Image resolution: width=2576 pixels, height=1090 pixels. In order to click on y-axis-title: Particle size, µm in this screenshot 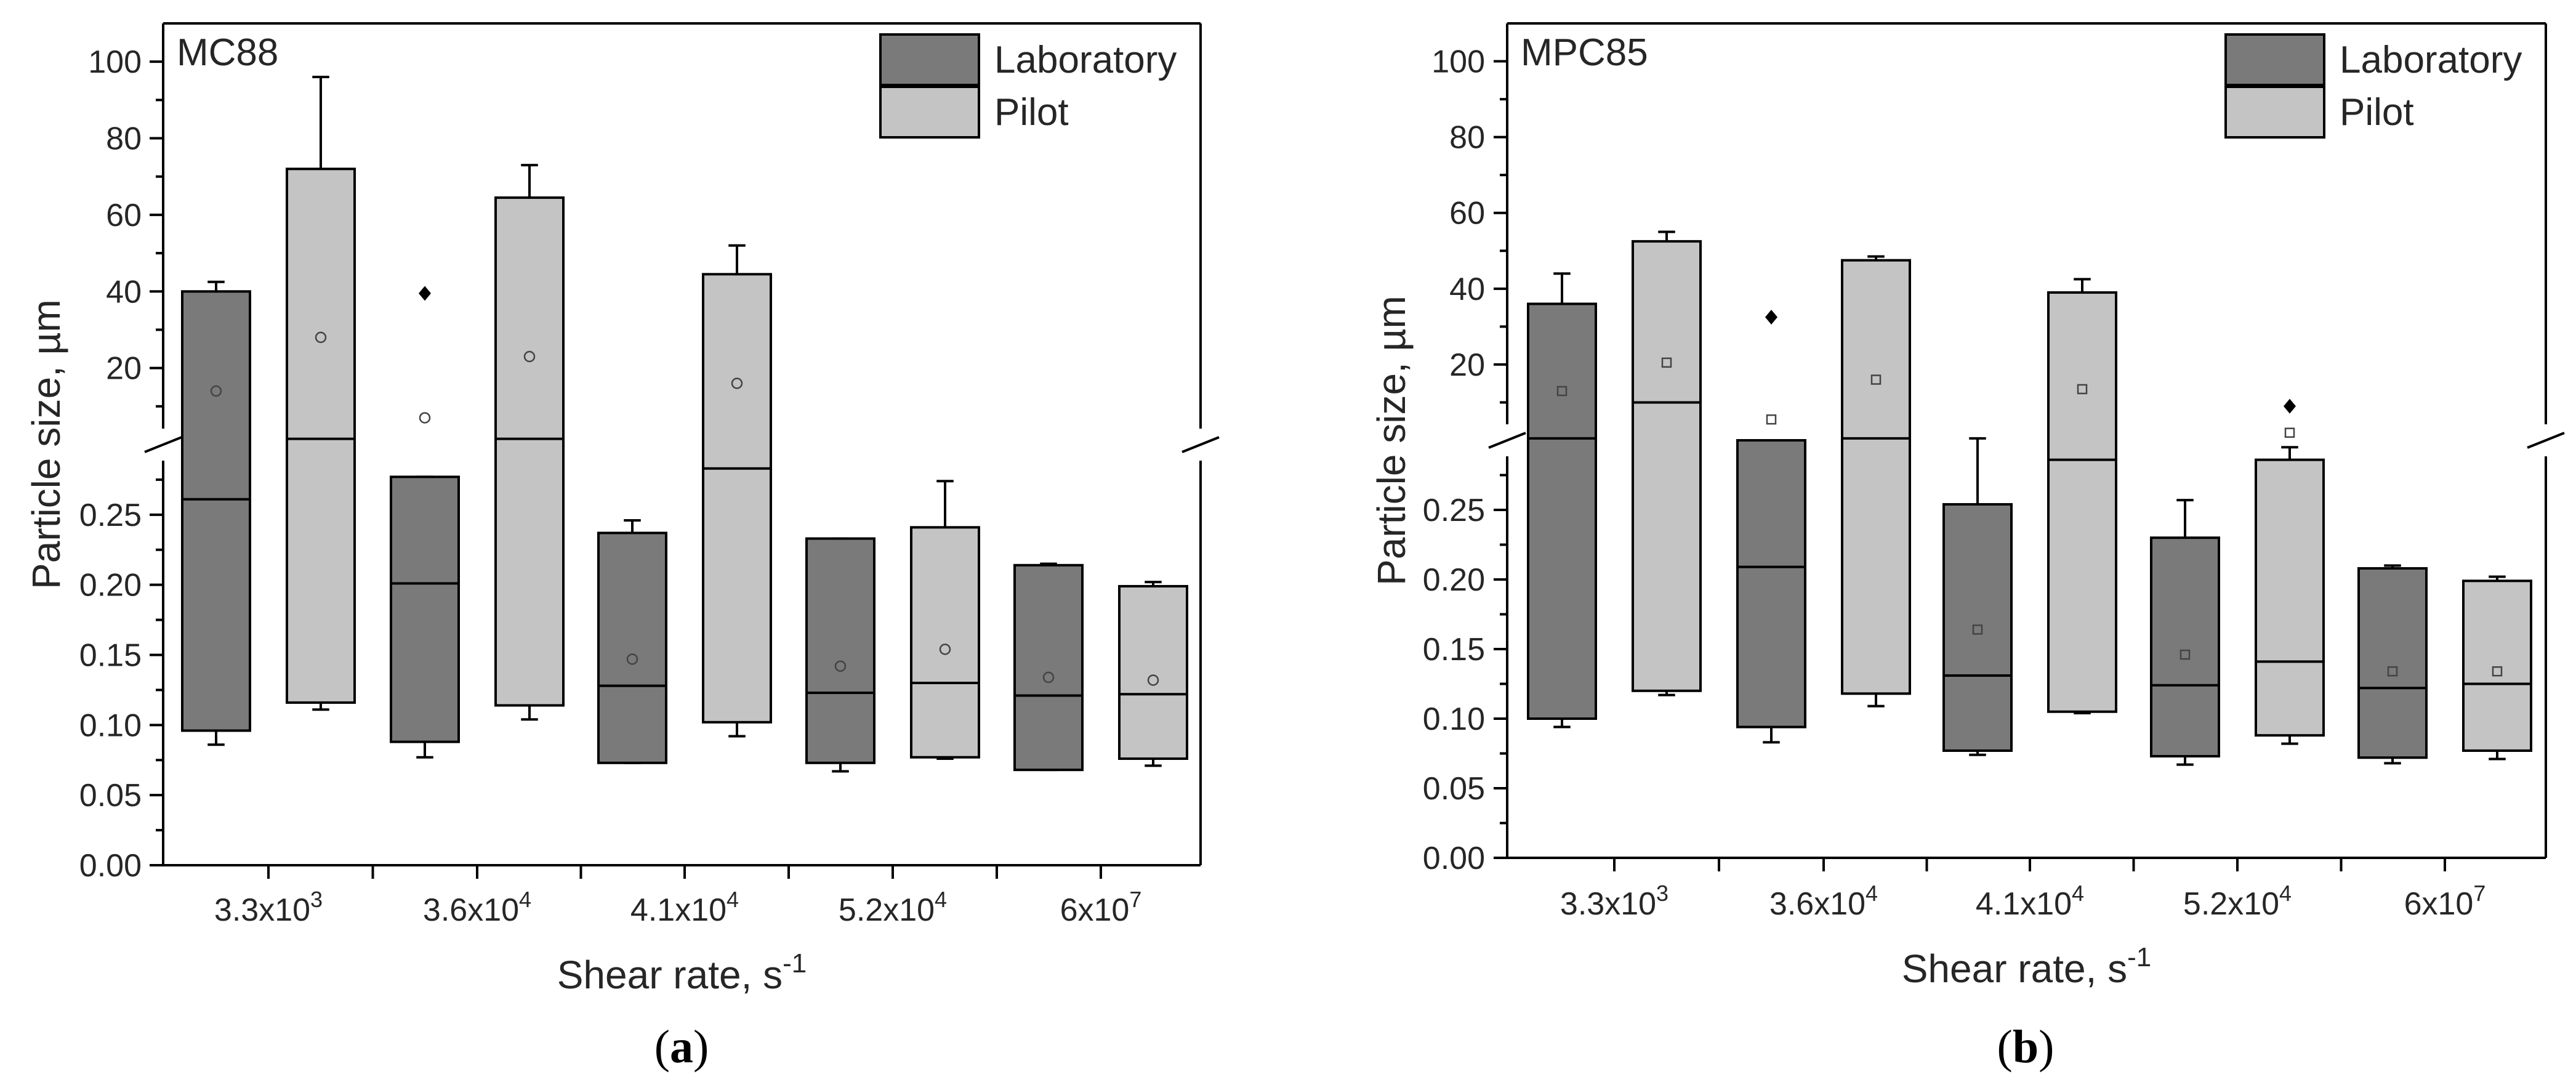, I will do `click(46, 444)`.